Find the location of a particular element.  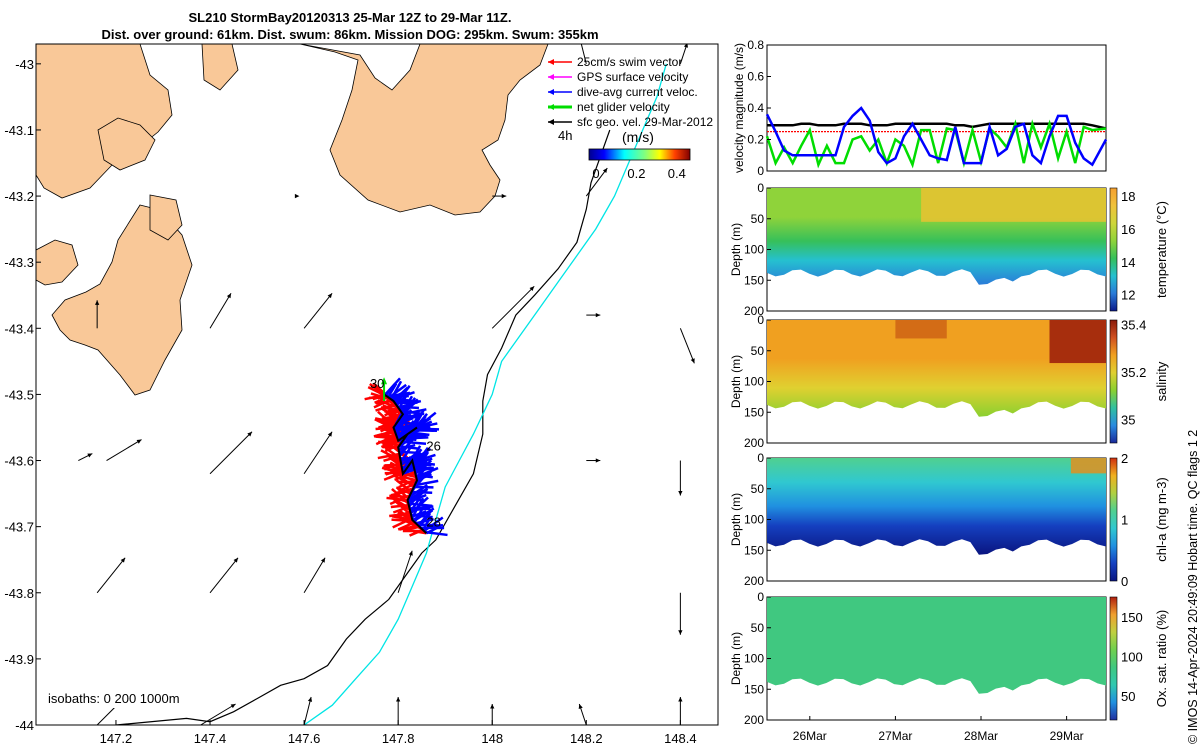

colorbar-tick-label: 14 is located at coordinates (1128, 262).